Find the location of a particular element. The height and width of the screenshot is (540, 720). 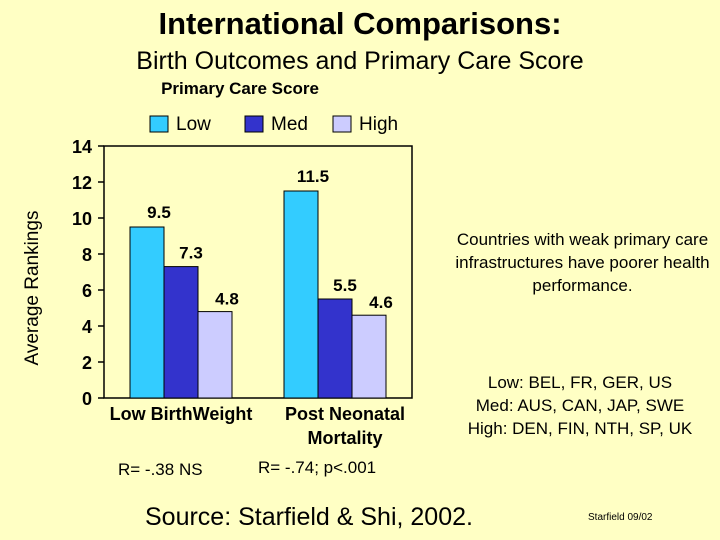

legend-entry: High is located at coordinates (378, 124).